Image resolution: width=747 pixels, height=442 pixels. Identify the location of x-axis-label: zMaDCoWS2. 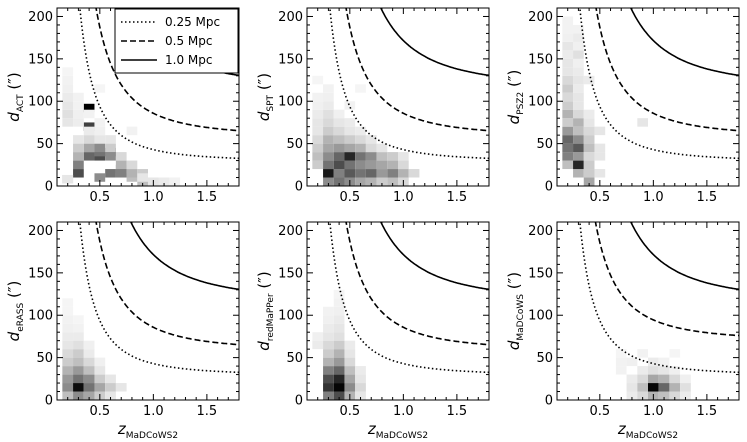
(147, 430).